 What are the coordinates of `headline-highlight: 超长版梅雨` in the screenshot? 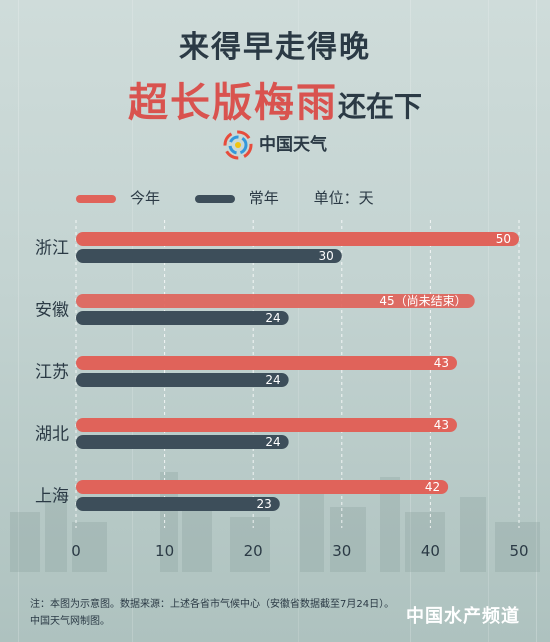 It's located at (232, 103).